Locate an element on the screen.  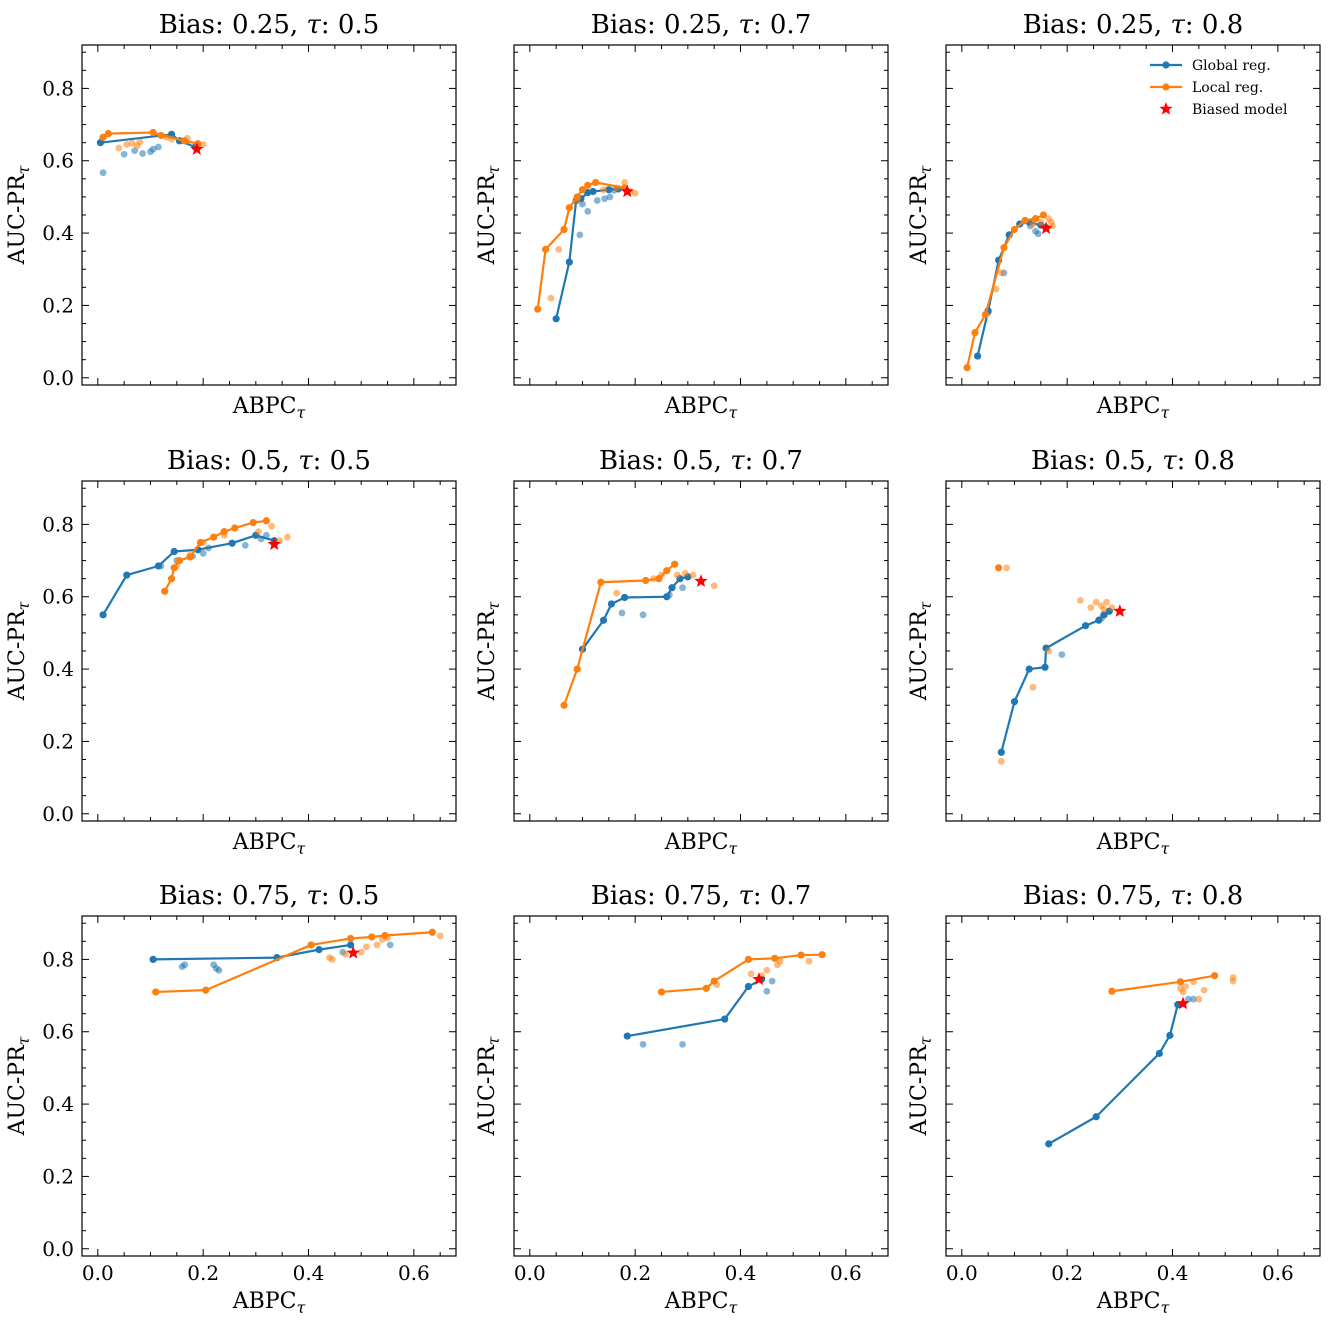
panel-title: Bias: 0.25, τ: 0.7 is located at coordinates (701, 25).